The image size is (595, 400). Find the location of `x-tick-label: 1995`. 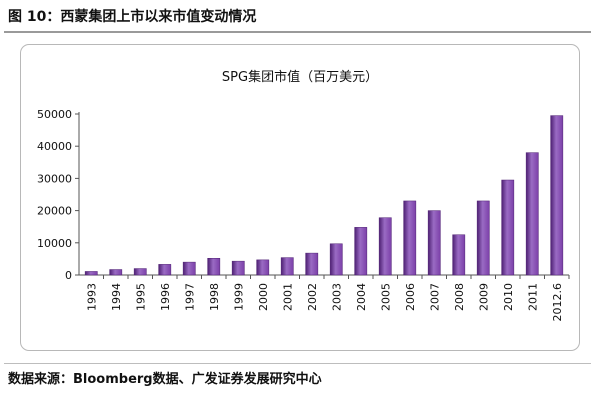

x-tick-label: 1995 is located at coordinates (140, 297).